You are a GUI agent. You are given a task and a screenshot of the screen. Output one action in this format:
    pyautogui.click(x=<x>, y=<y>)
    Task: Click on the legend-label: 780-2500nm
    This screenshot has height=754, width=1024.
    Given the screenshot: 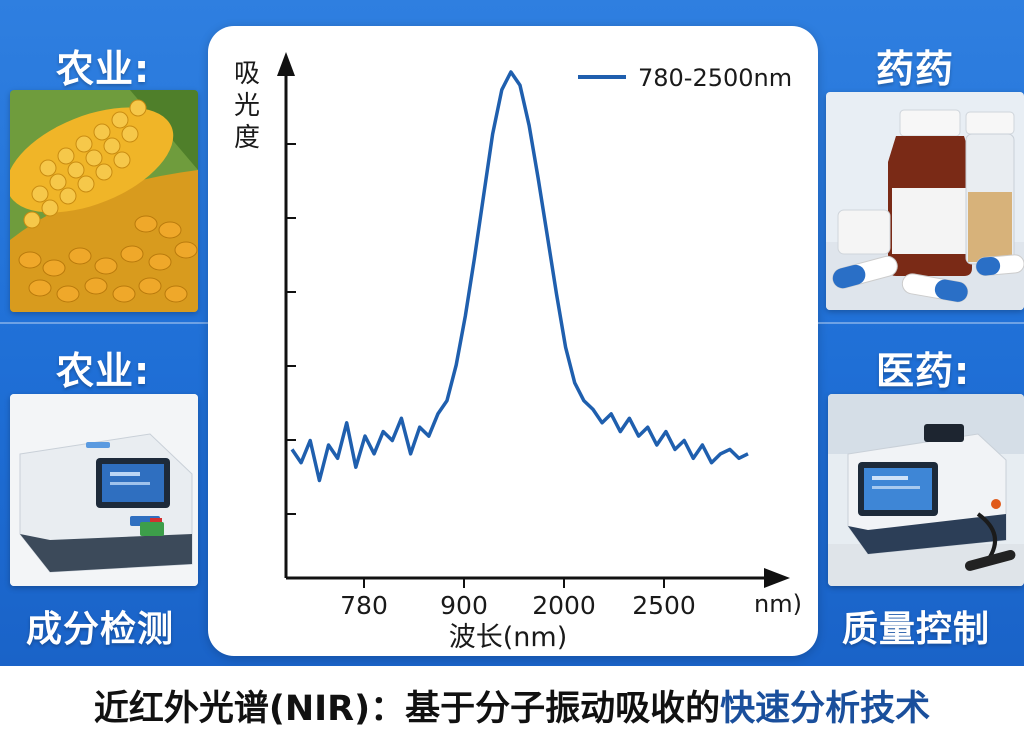 What is the action you would take?
    pyautogui.click(x=715, y=78)
    